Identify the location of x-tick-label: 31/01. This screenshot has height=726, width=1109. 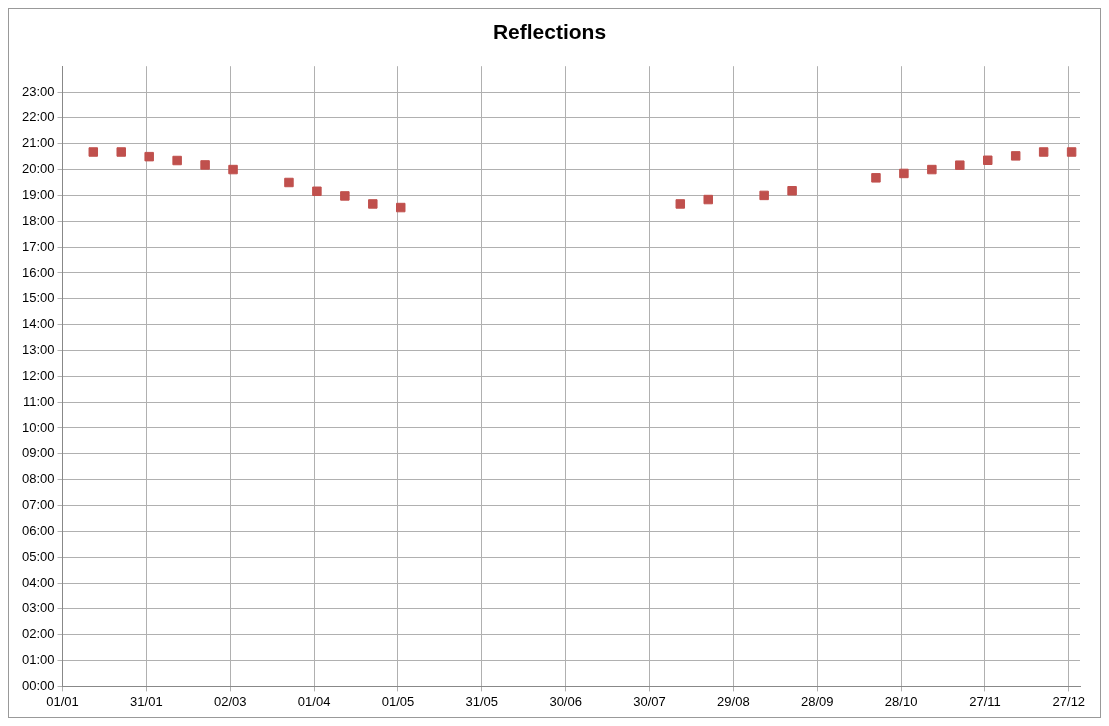
(146, 701).